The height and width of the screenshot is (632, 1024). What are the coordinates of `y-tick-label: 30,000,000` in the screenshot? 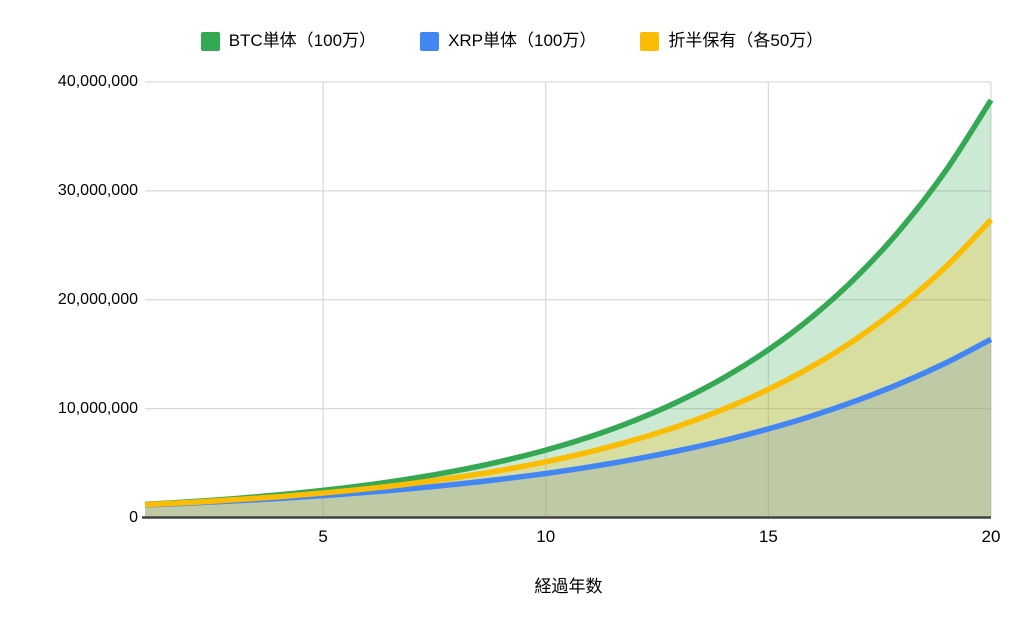 It's located at (97, 190).